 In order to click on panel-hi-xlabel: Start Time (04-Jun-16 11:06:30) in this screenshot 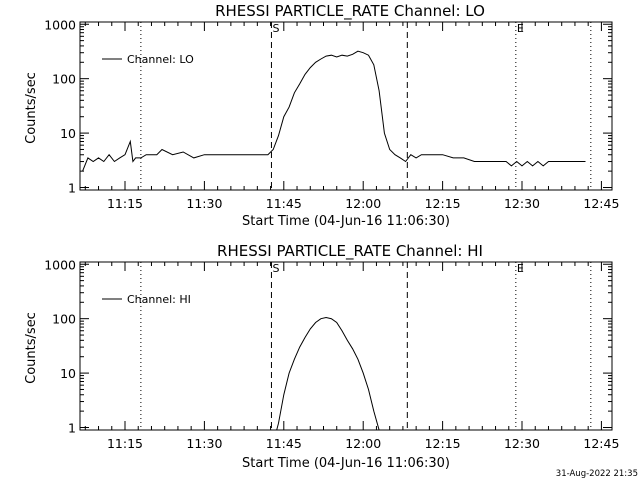, I will do `click(346, 463)`.